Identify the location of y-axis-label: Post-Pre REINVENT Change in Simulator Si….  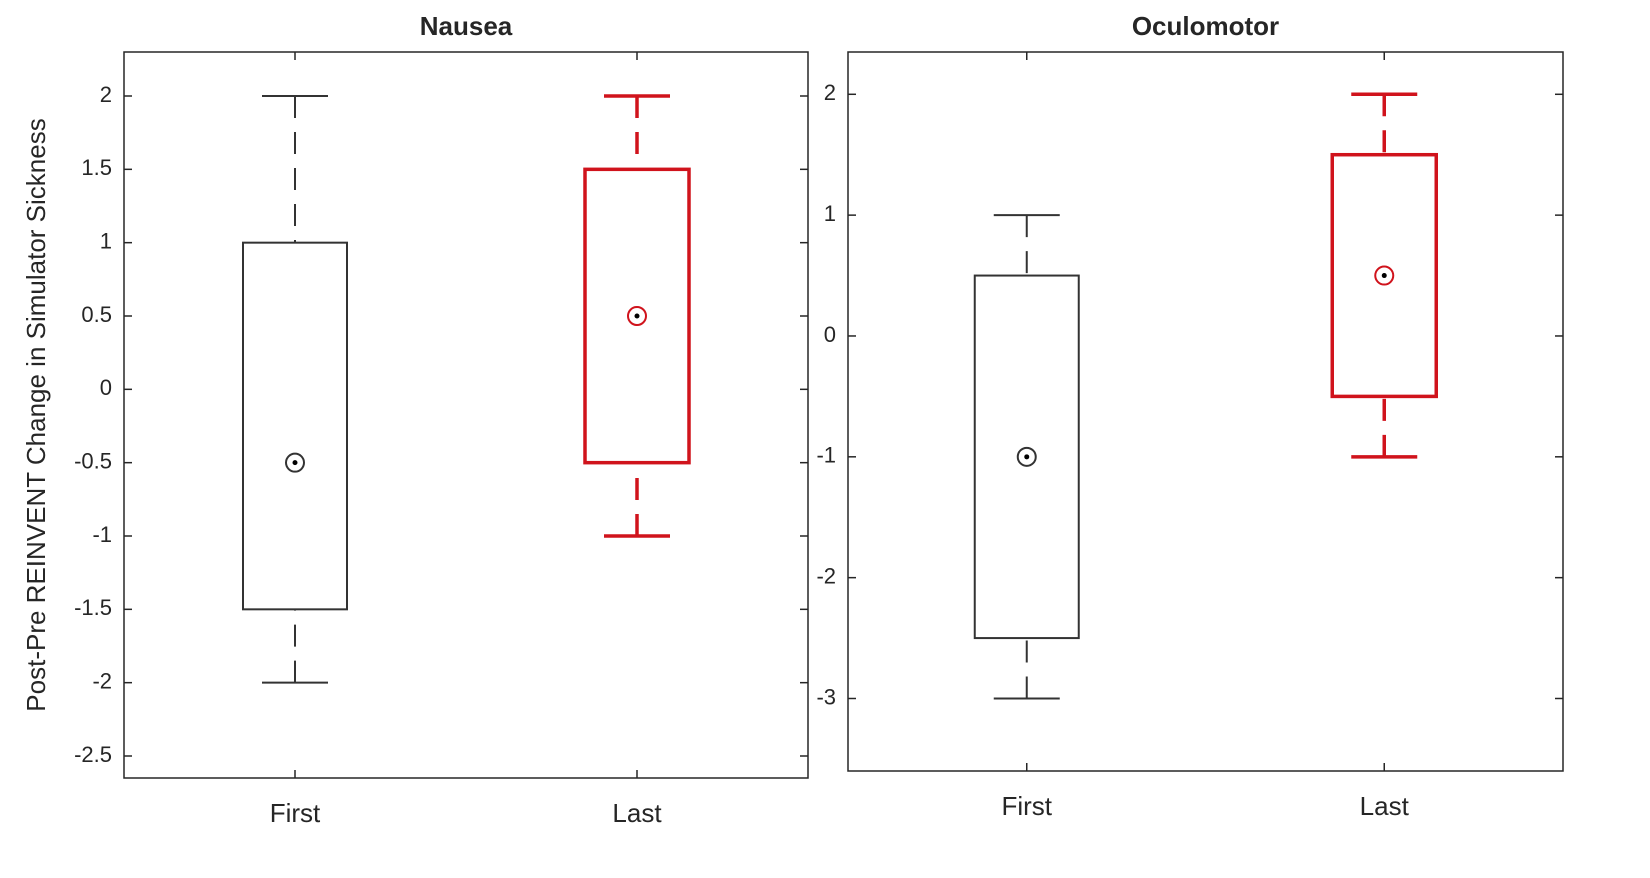
(36, 414).